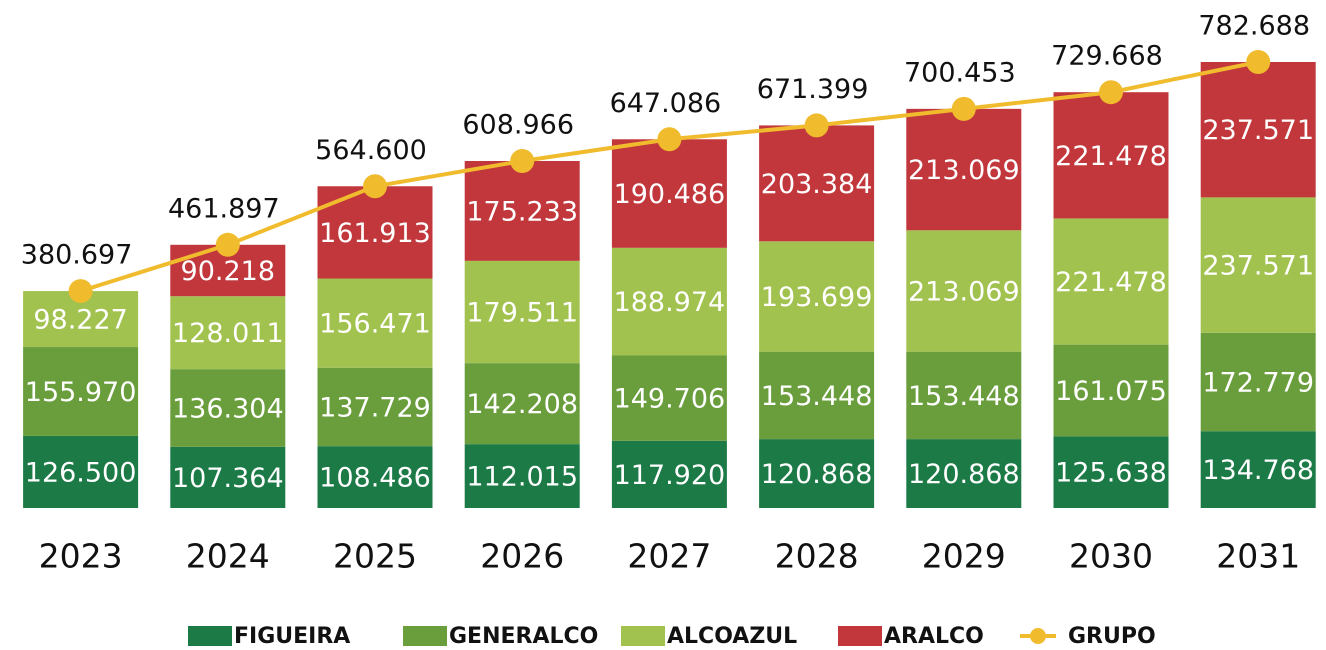 The width and height of the screenshot is (1326, 650). Describe the element at coordinates (228, 271) in the screenshot. I see `data-label: 90.218` at that location.